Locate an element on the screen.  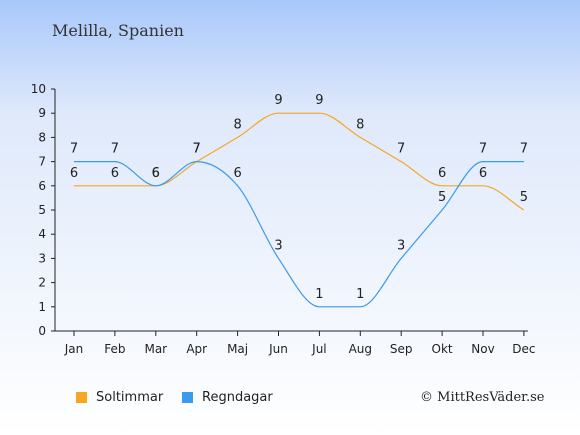
legend-label-sun: Soltimmar is located at coordinates (130, 397).